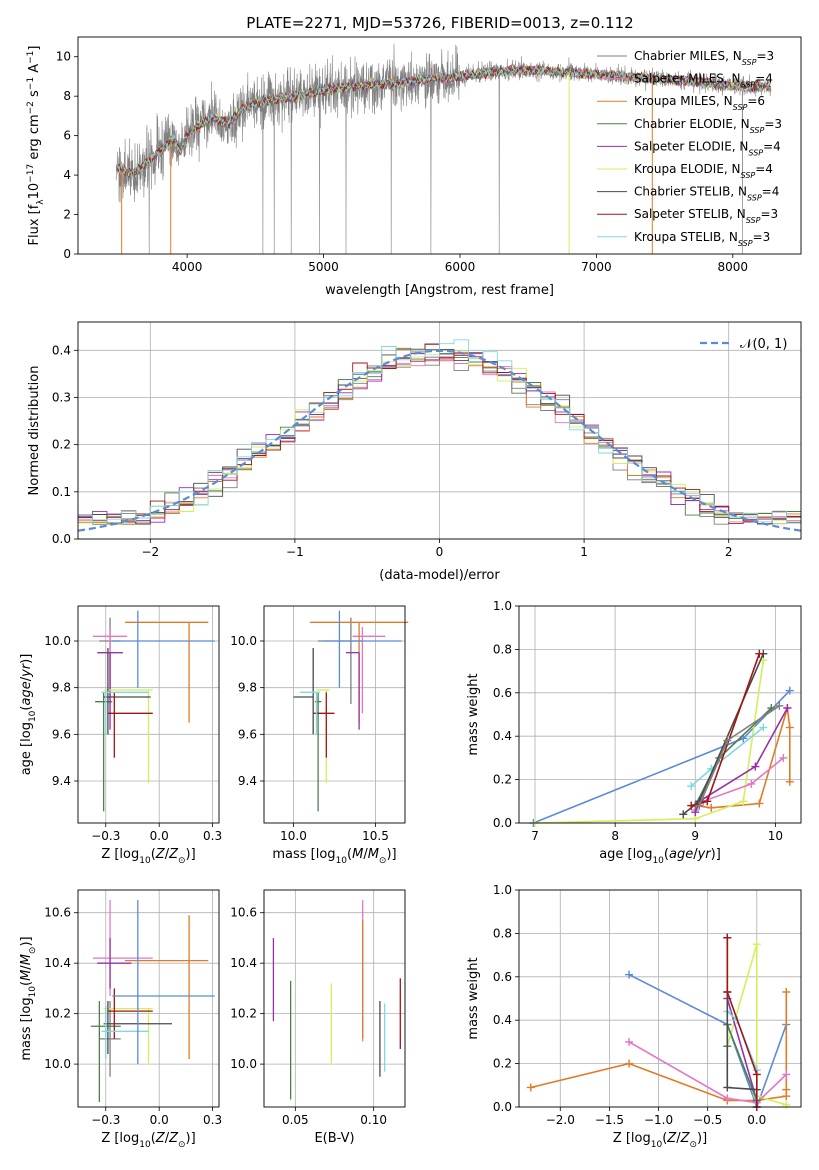 The width and height of the screenshot is (819, 1170). I want to click on label-segment: /, so click(26, 967).